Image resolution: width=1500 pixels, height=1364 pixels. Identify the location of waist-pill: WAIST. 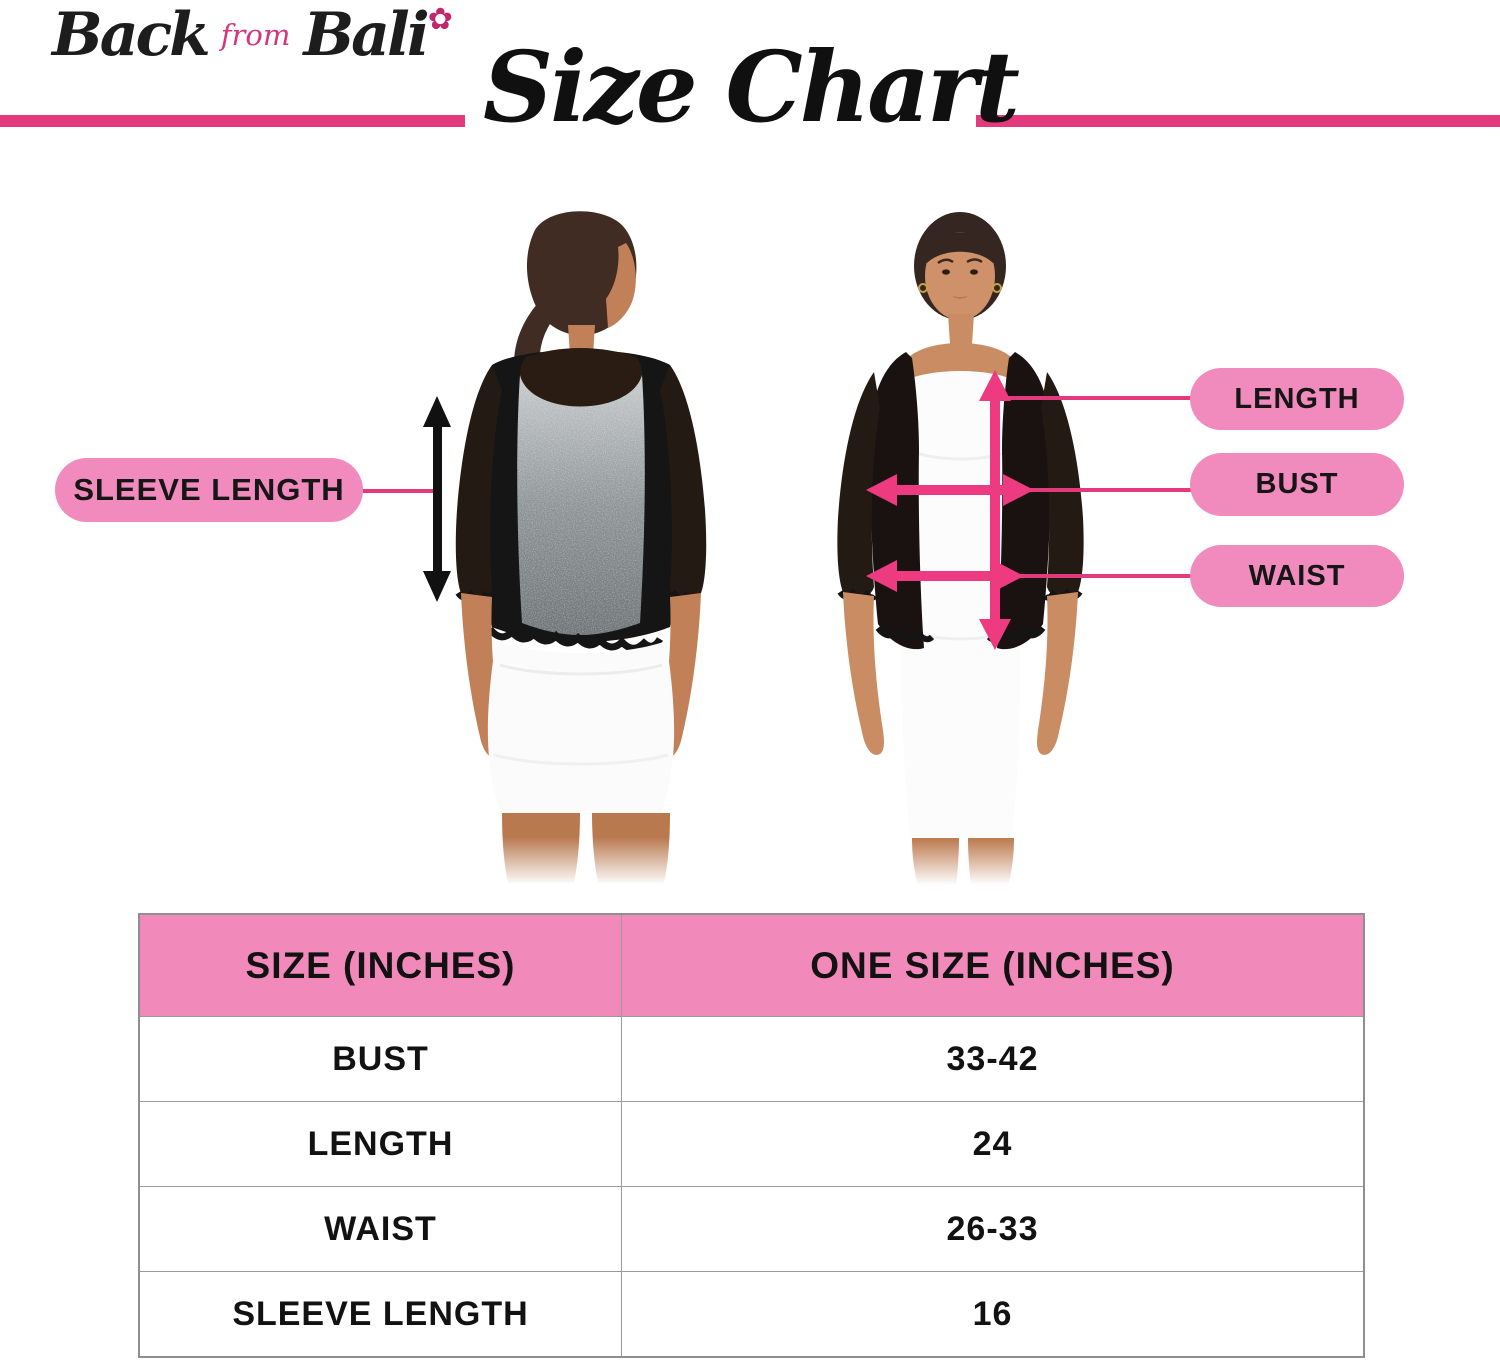
(1297, 576).